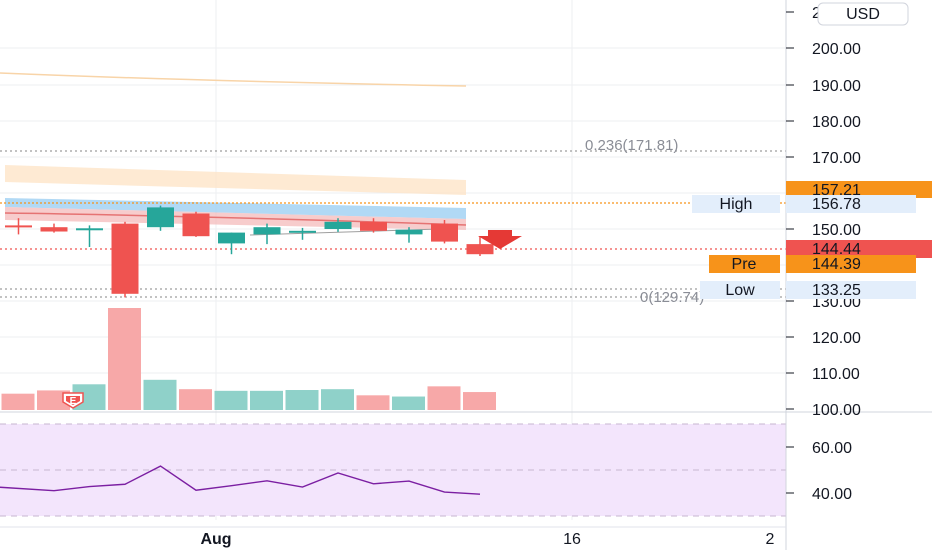 This screenshot has width=932, height=550. What do you see at coordinates (235, 219) in the screenshot?
I see `moving-average-line-red` at bounding box center [235, 219].